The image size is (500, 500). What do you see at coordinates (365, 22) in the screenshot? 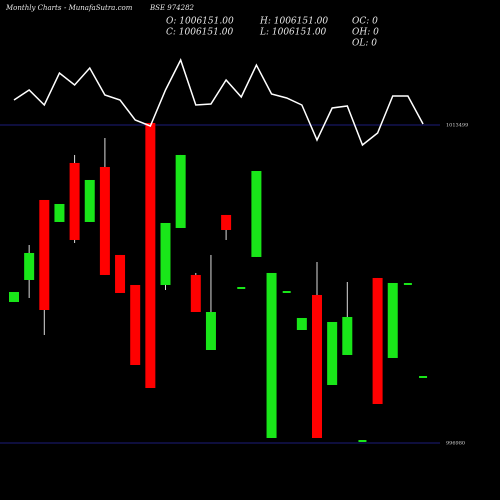
I see `ohlc-label: OC: 0` at bounding box center [365, 22].